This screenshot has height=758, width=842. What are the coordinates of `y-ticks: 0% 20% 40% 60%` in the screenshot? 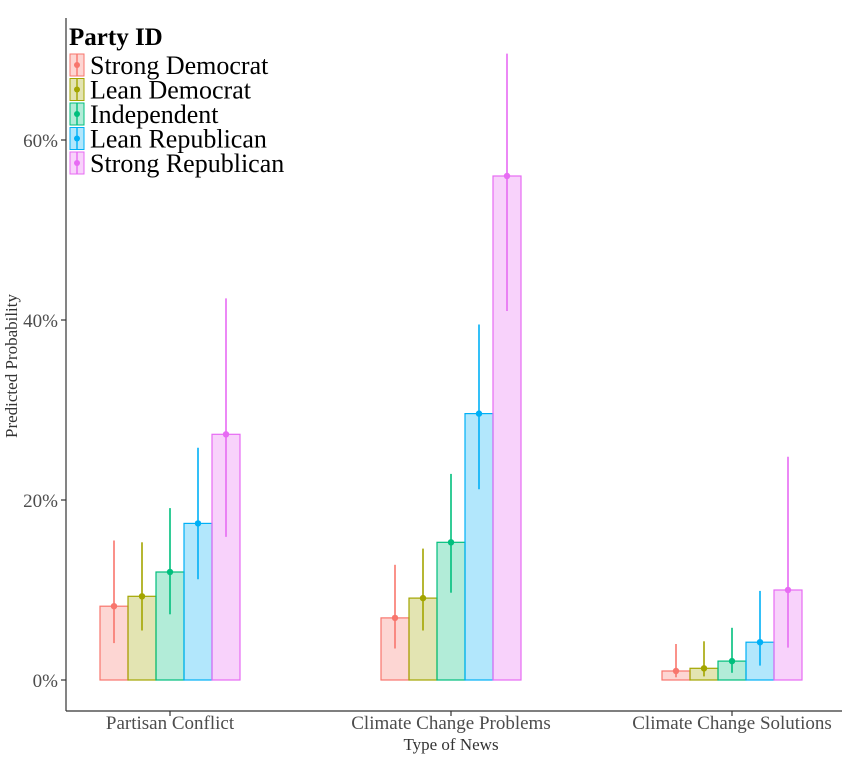 It's located at (44, 411).